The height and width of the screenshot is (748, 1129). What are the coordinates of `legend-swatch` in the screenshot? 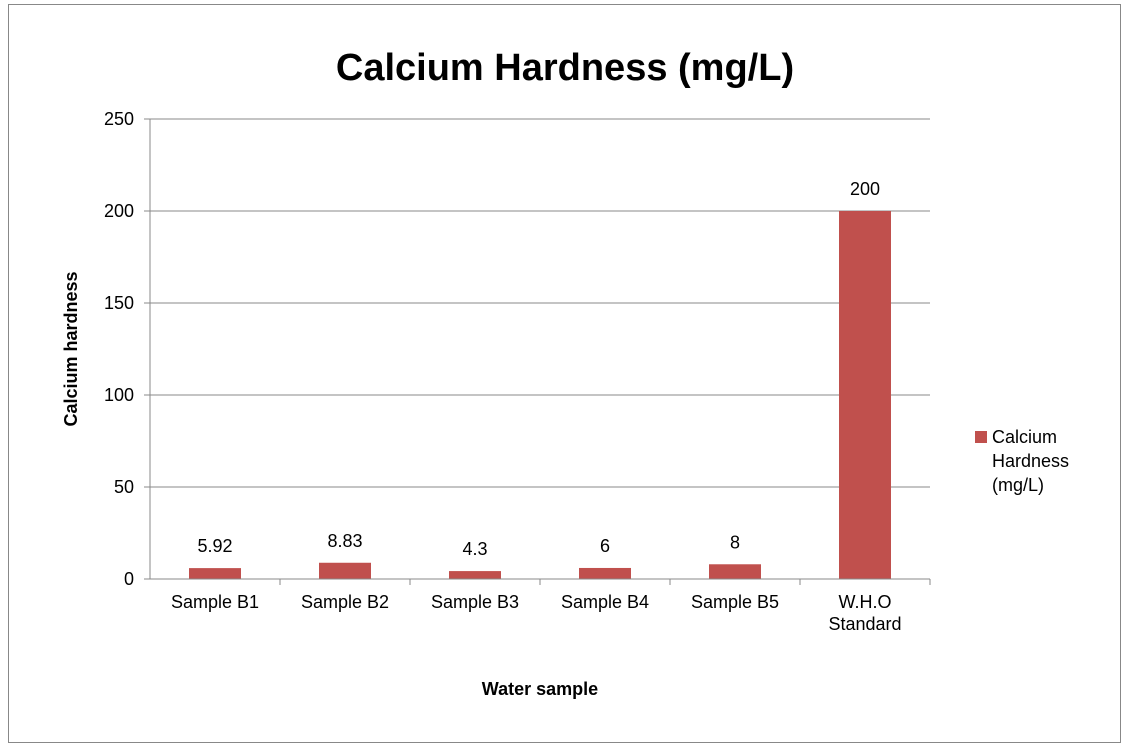 It's located at (981, 437).